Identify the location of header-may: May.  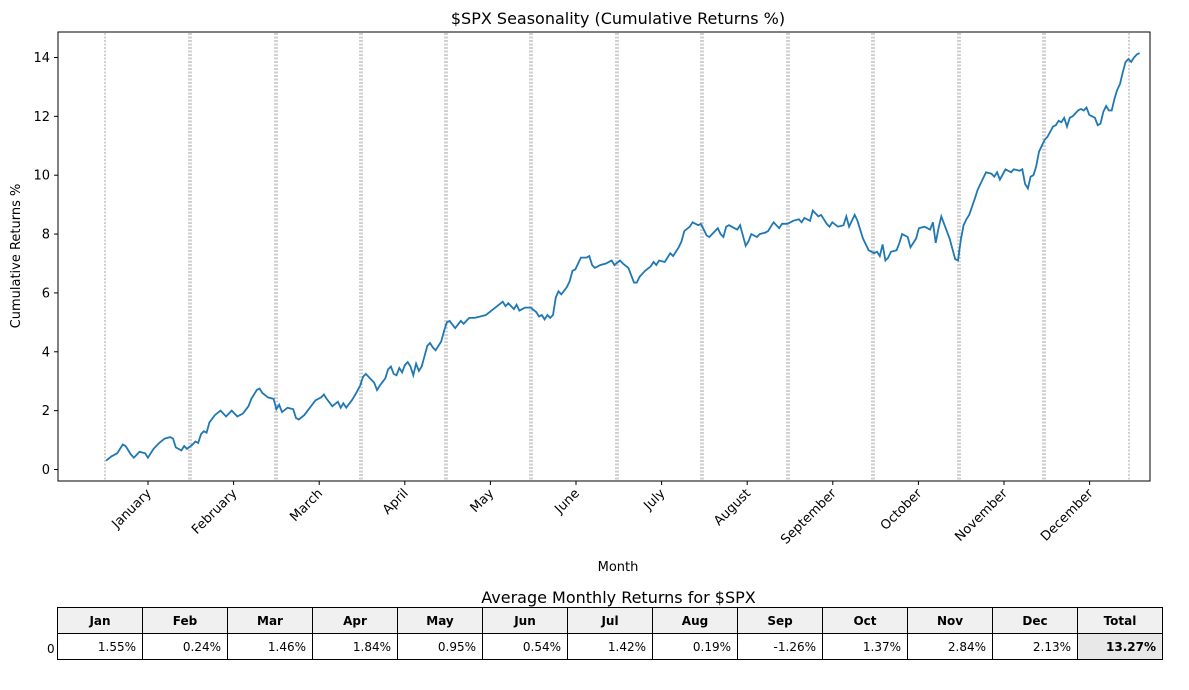
(440, 620).